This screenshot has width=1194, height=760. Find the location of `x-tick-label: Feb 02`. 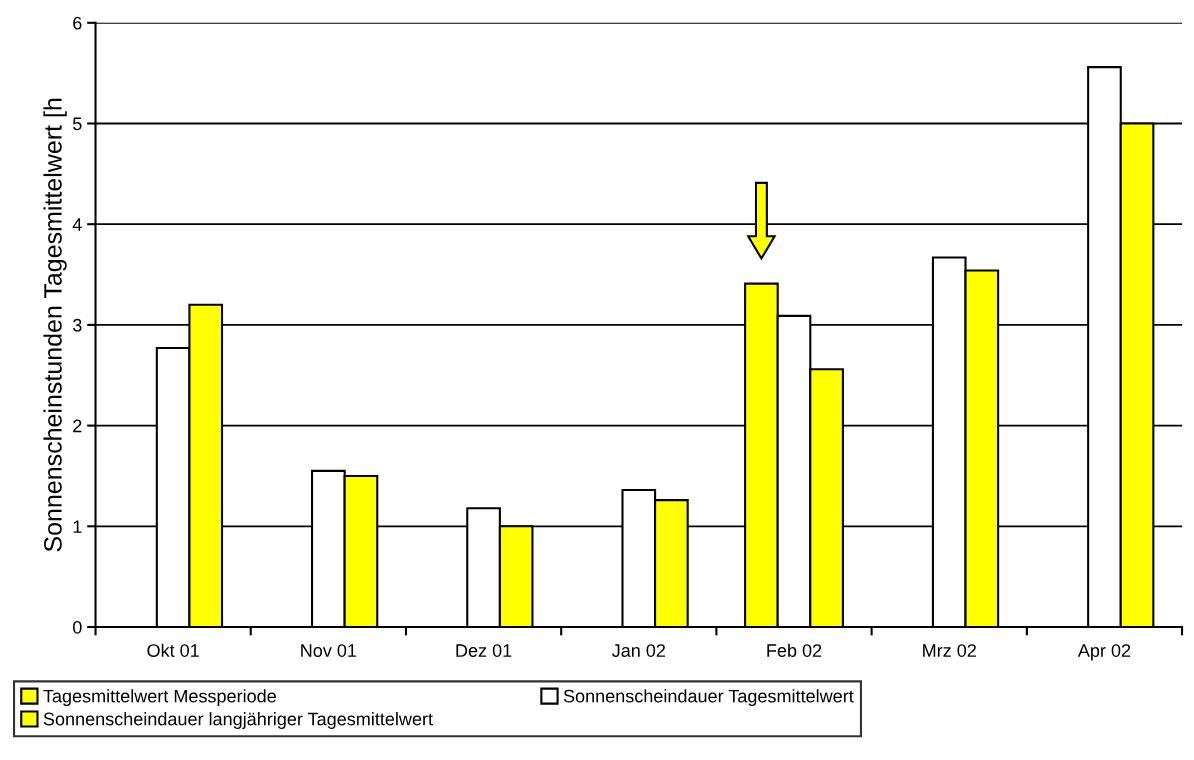

x-tick-label: Feb 02 is located at coordinates (794, 650).